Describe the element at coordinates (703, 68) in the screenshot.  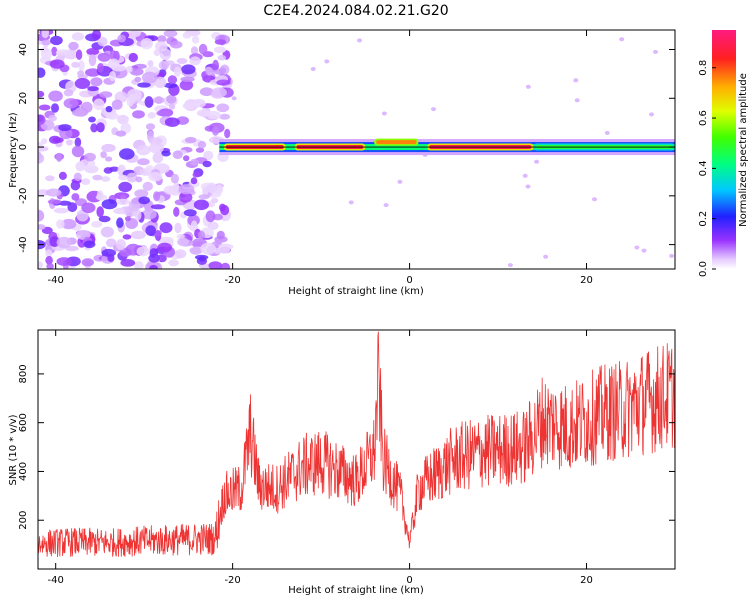
I see `colorbar-tick-label: 0.8` at that location.